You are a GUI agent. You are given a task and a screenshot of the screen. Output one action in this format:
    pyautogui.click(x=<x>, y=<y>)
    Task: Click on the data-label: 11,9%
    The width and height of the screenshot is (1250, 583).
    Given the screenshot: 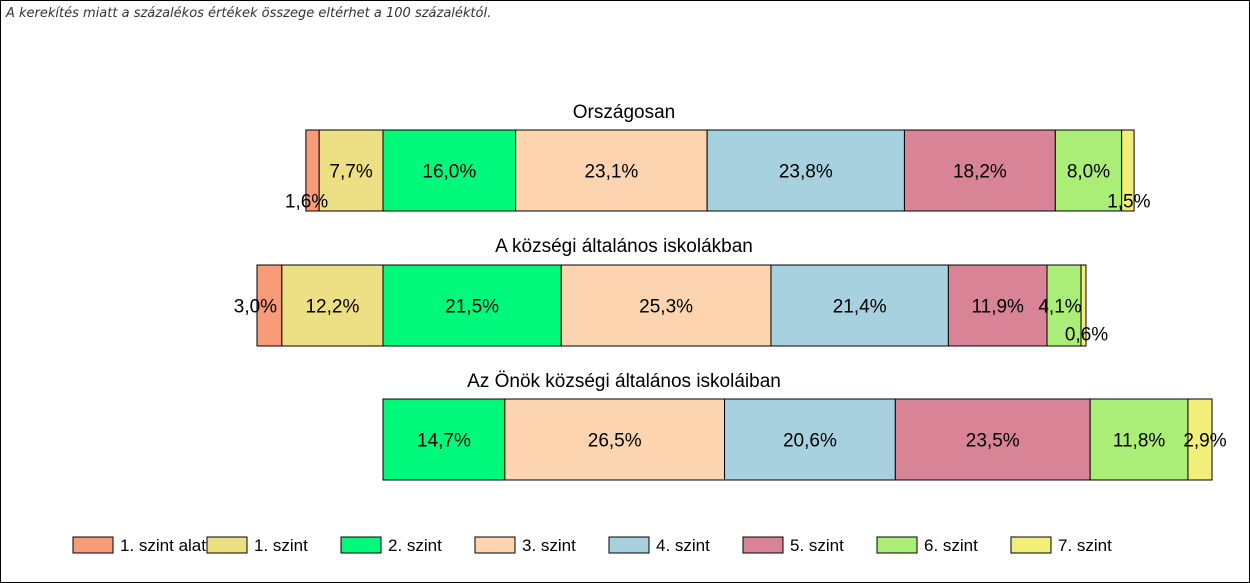 What is the action you would take?
    pyautogui.click(x=997, y=307)
    